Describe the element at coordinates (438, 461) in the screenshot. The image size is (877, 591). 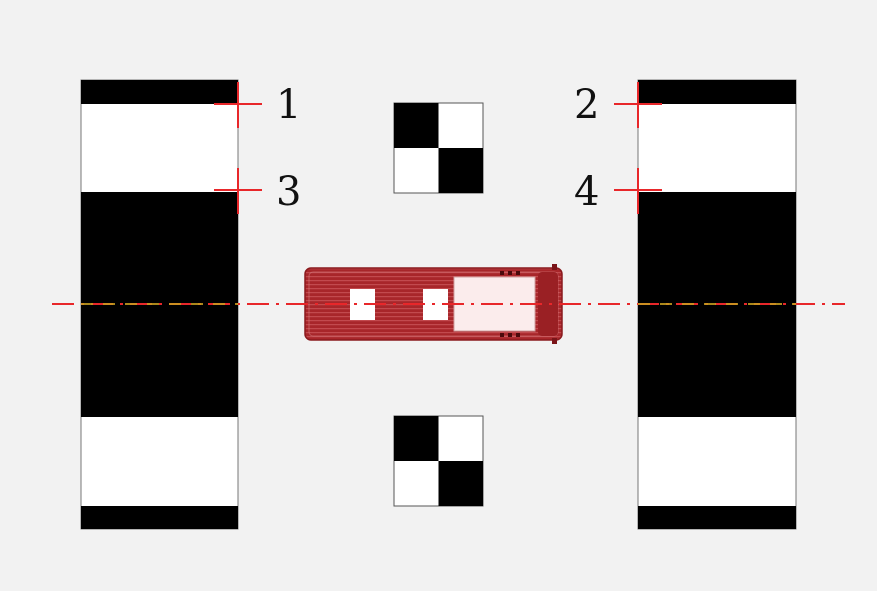
I see `checkerboard-bottom-icon` at that location.